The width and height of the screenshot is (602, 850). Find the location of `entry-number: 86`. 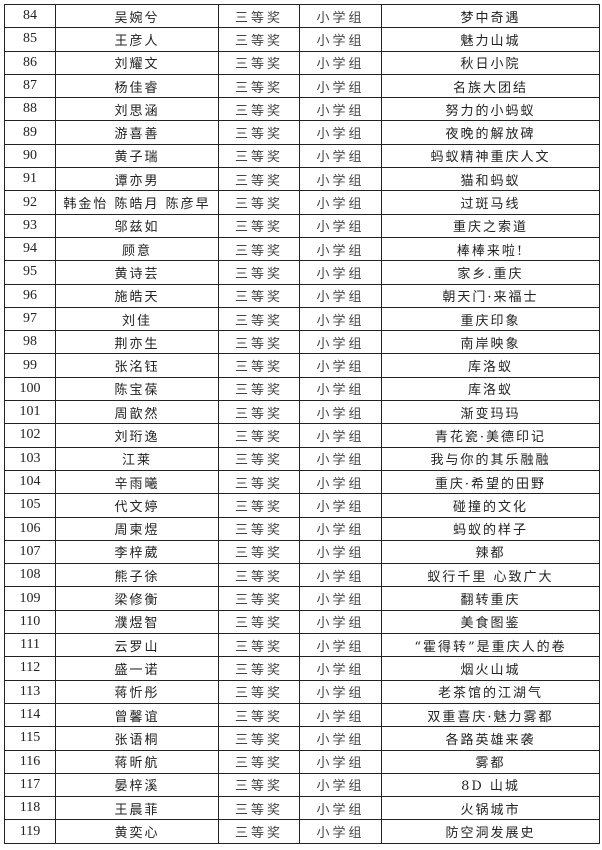

entry-number: 86 is located at coordinates (30, 62).